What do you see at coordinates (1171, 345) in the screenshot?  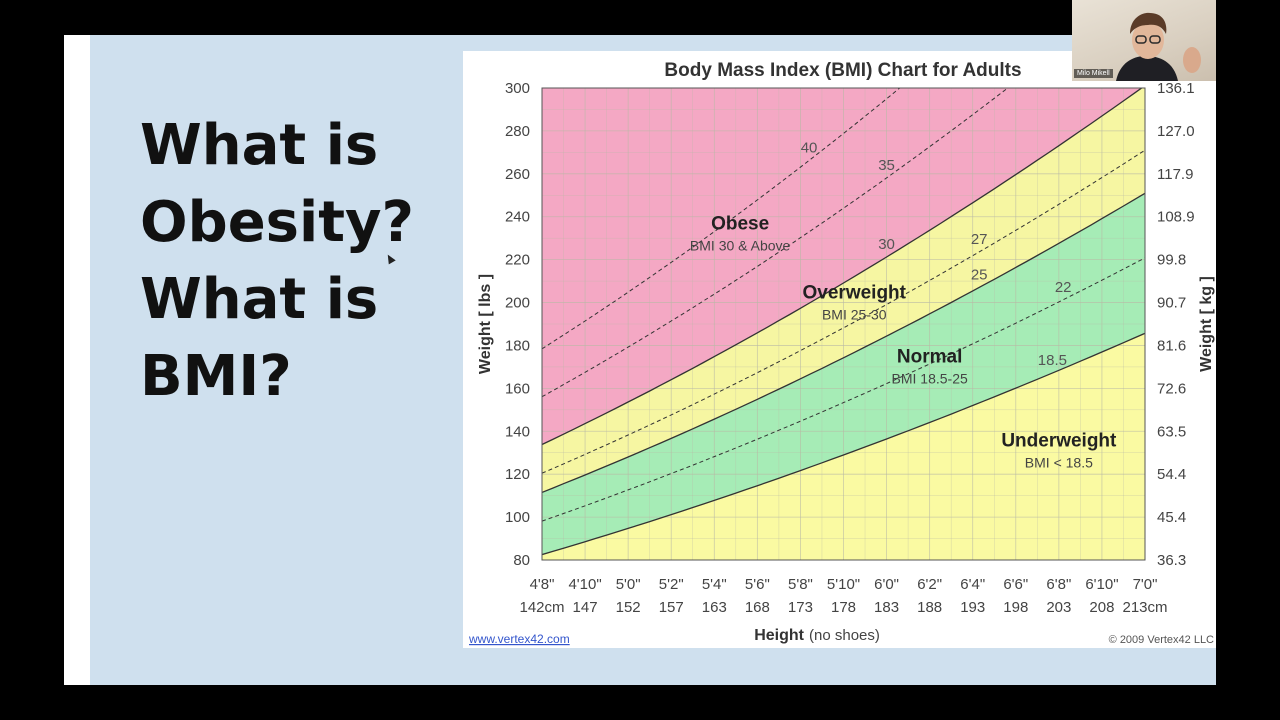 I see `y-right-tick-label: 81.6` at bounding box center [1171, 345].